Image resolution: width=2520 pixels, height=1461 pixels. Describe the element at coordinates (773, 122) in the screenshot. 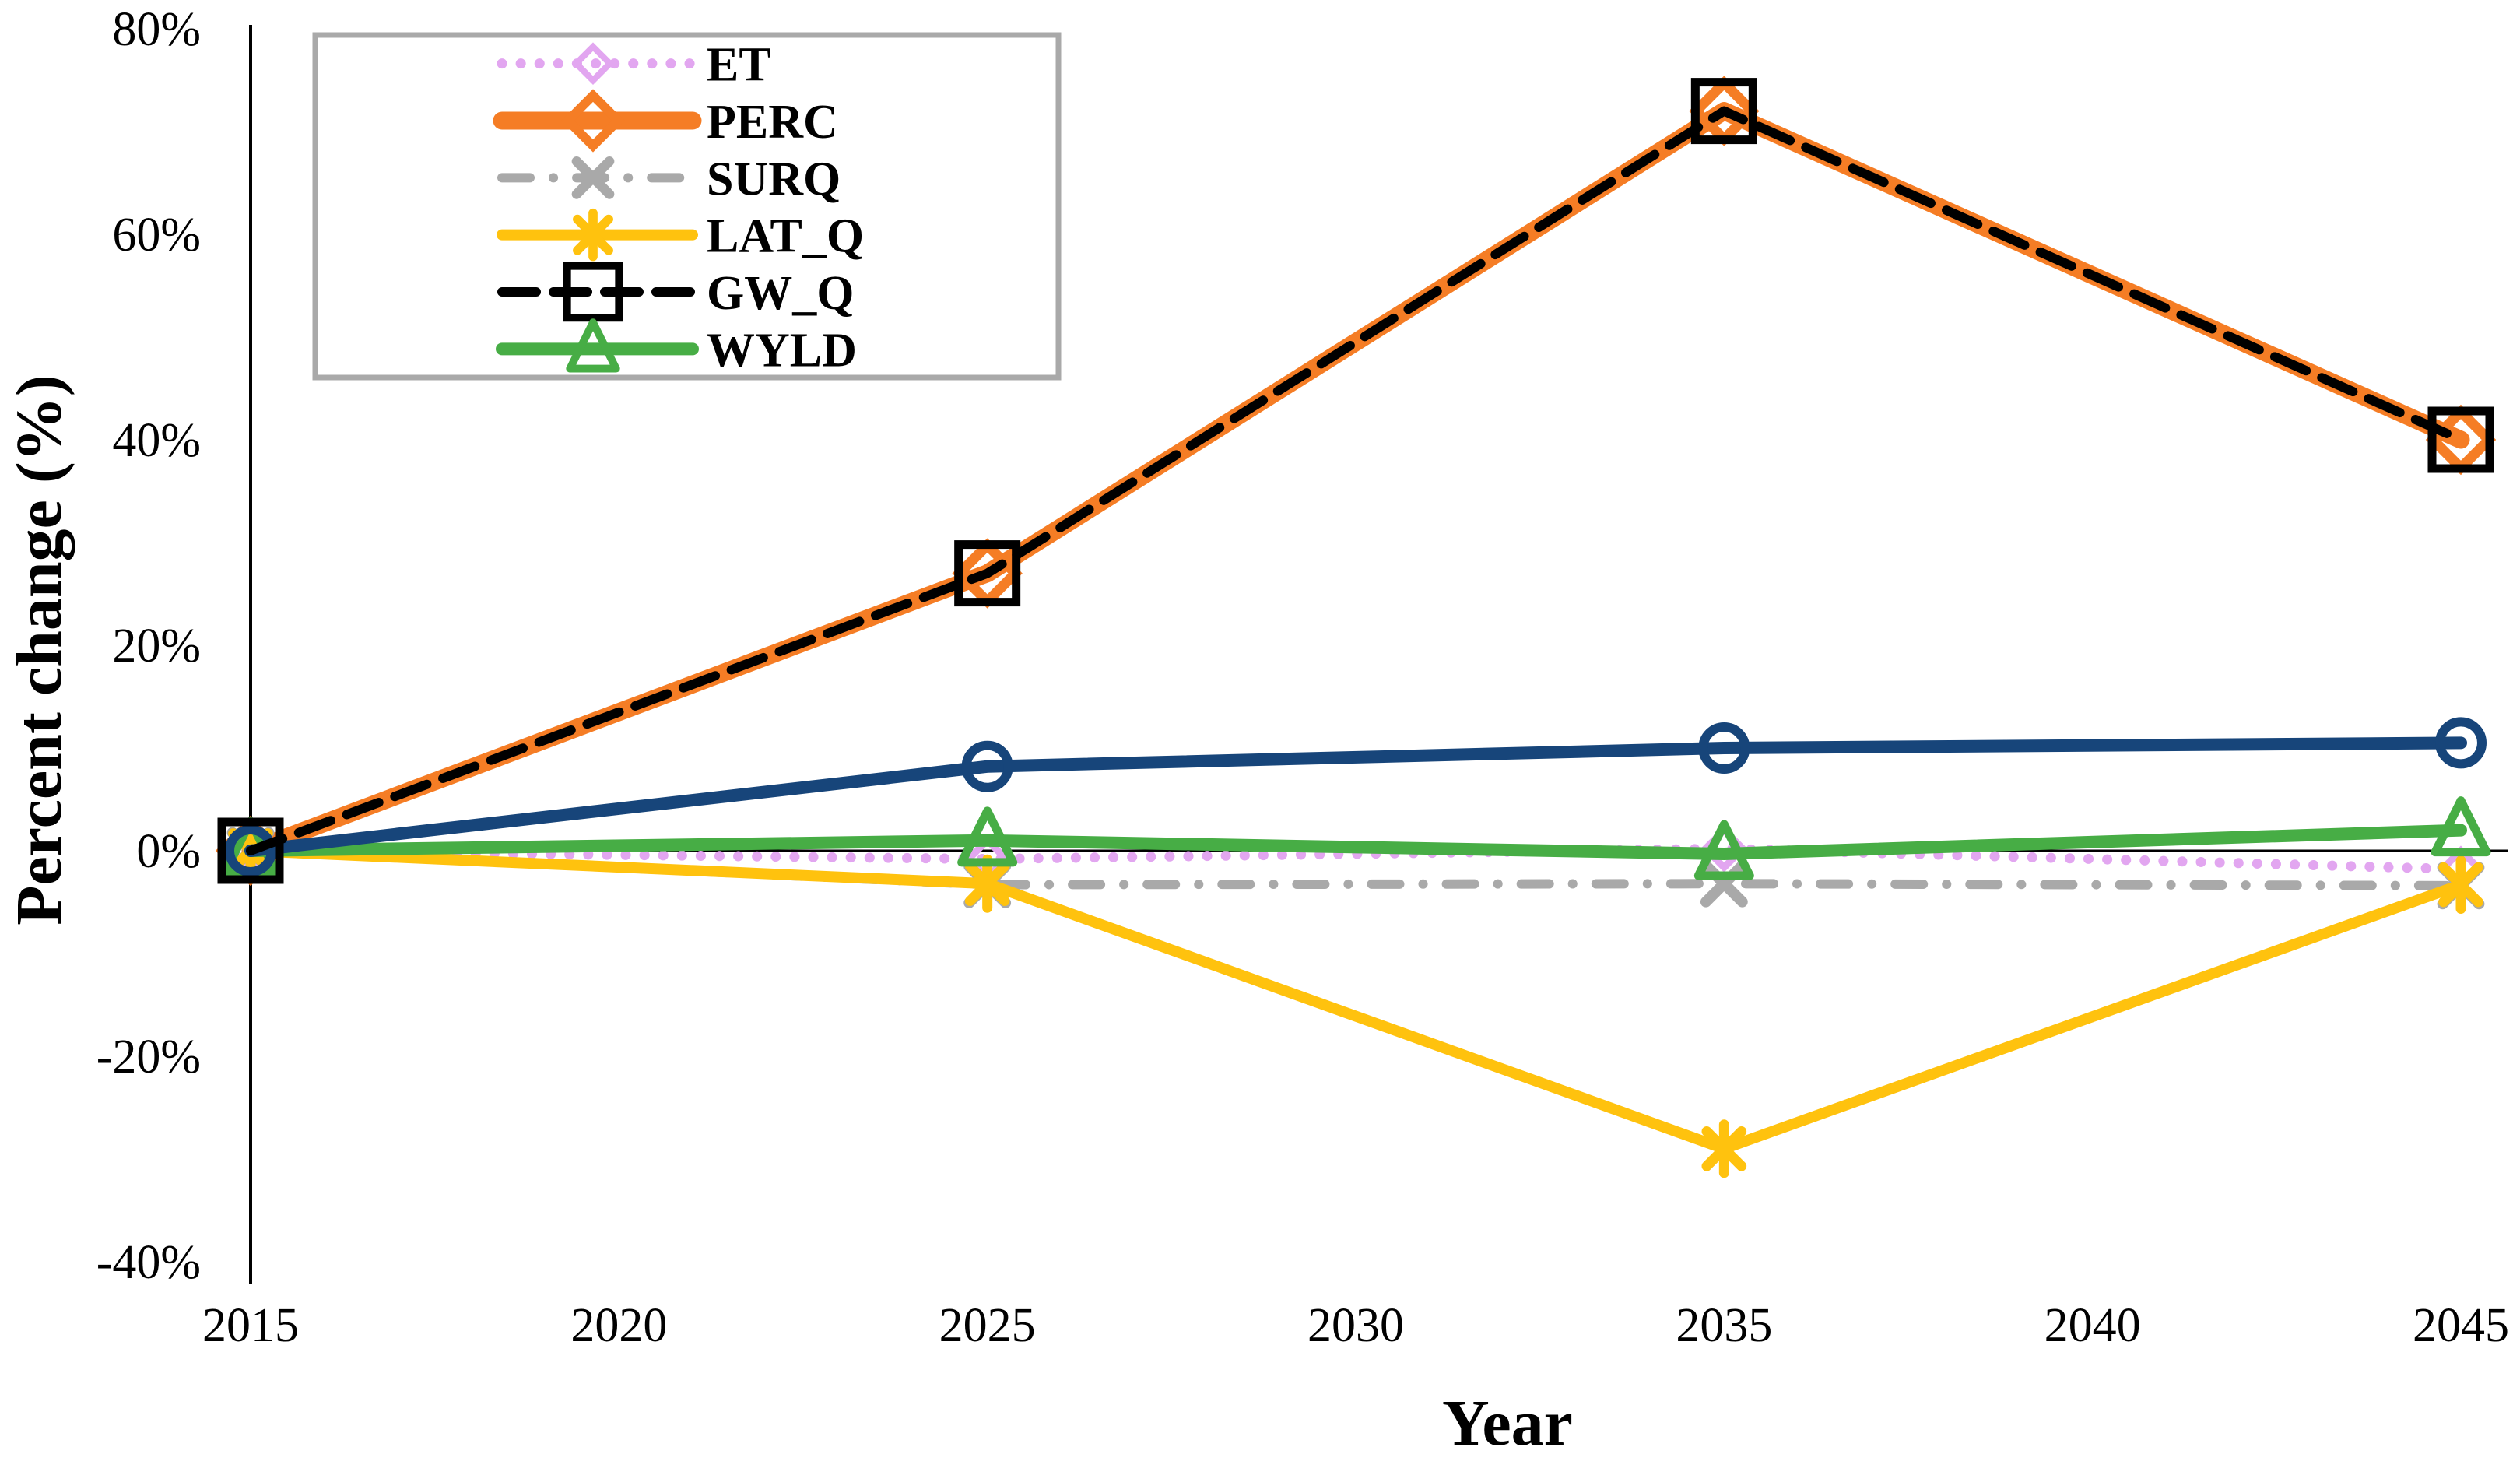

I see `legend-label: PERC` at that location.